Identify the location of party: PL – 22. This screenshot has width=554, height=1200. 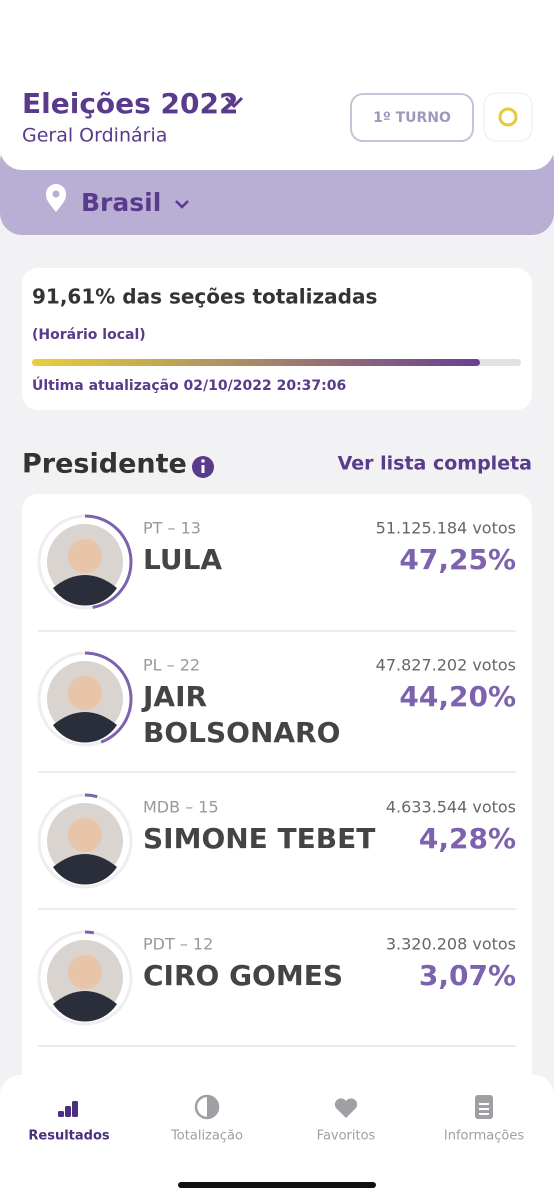
(171, 665).